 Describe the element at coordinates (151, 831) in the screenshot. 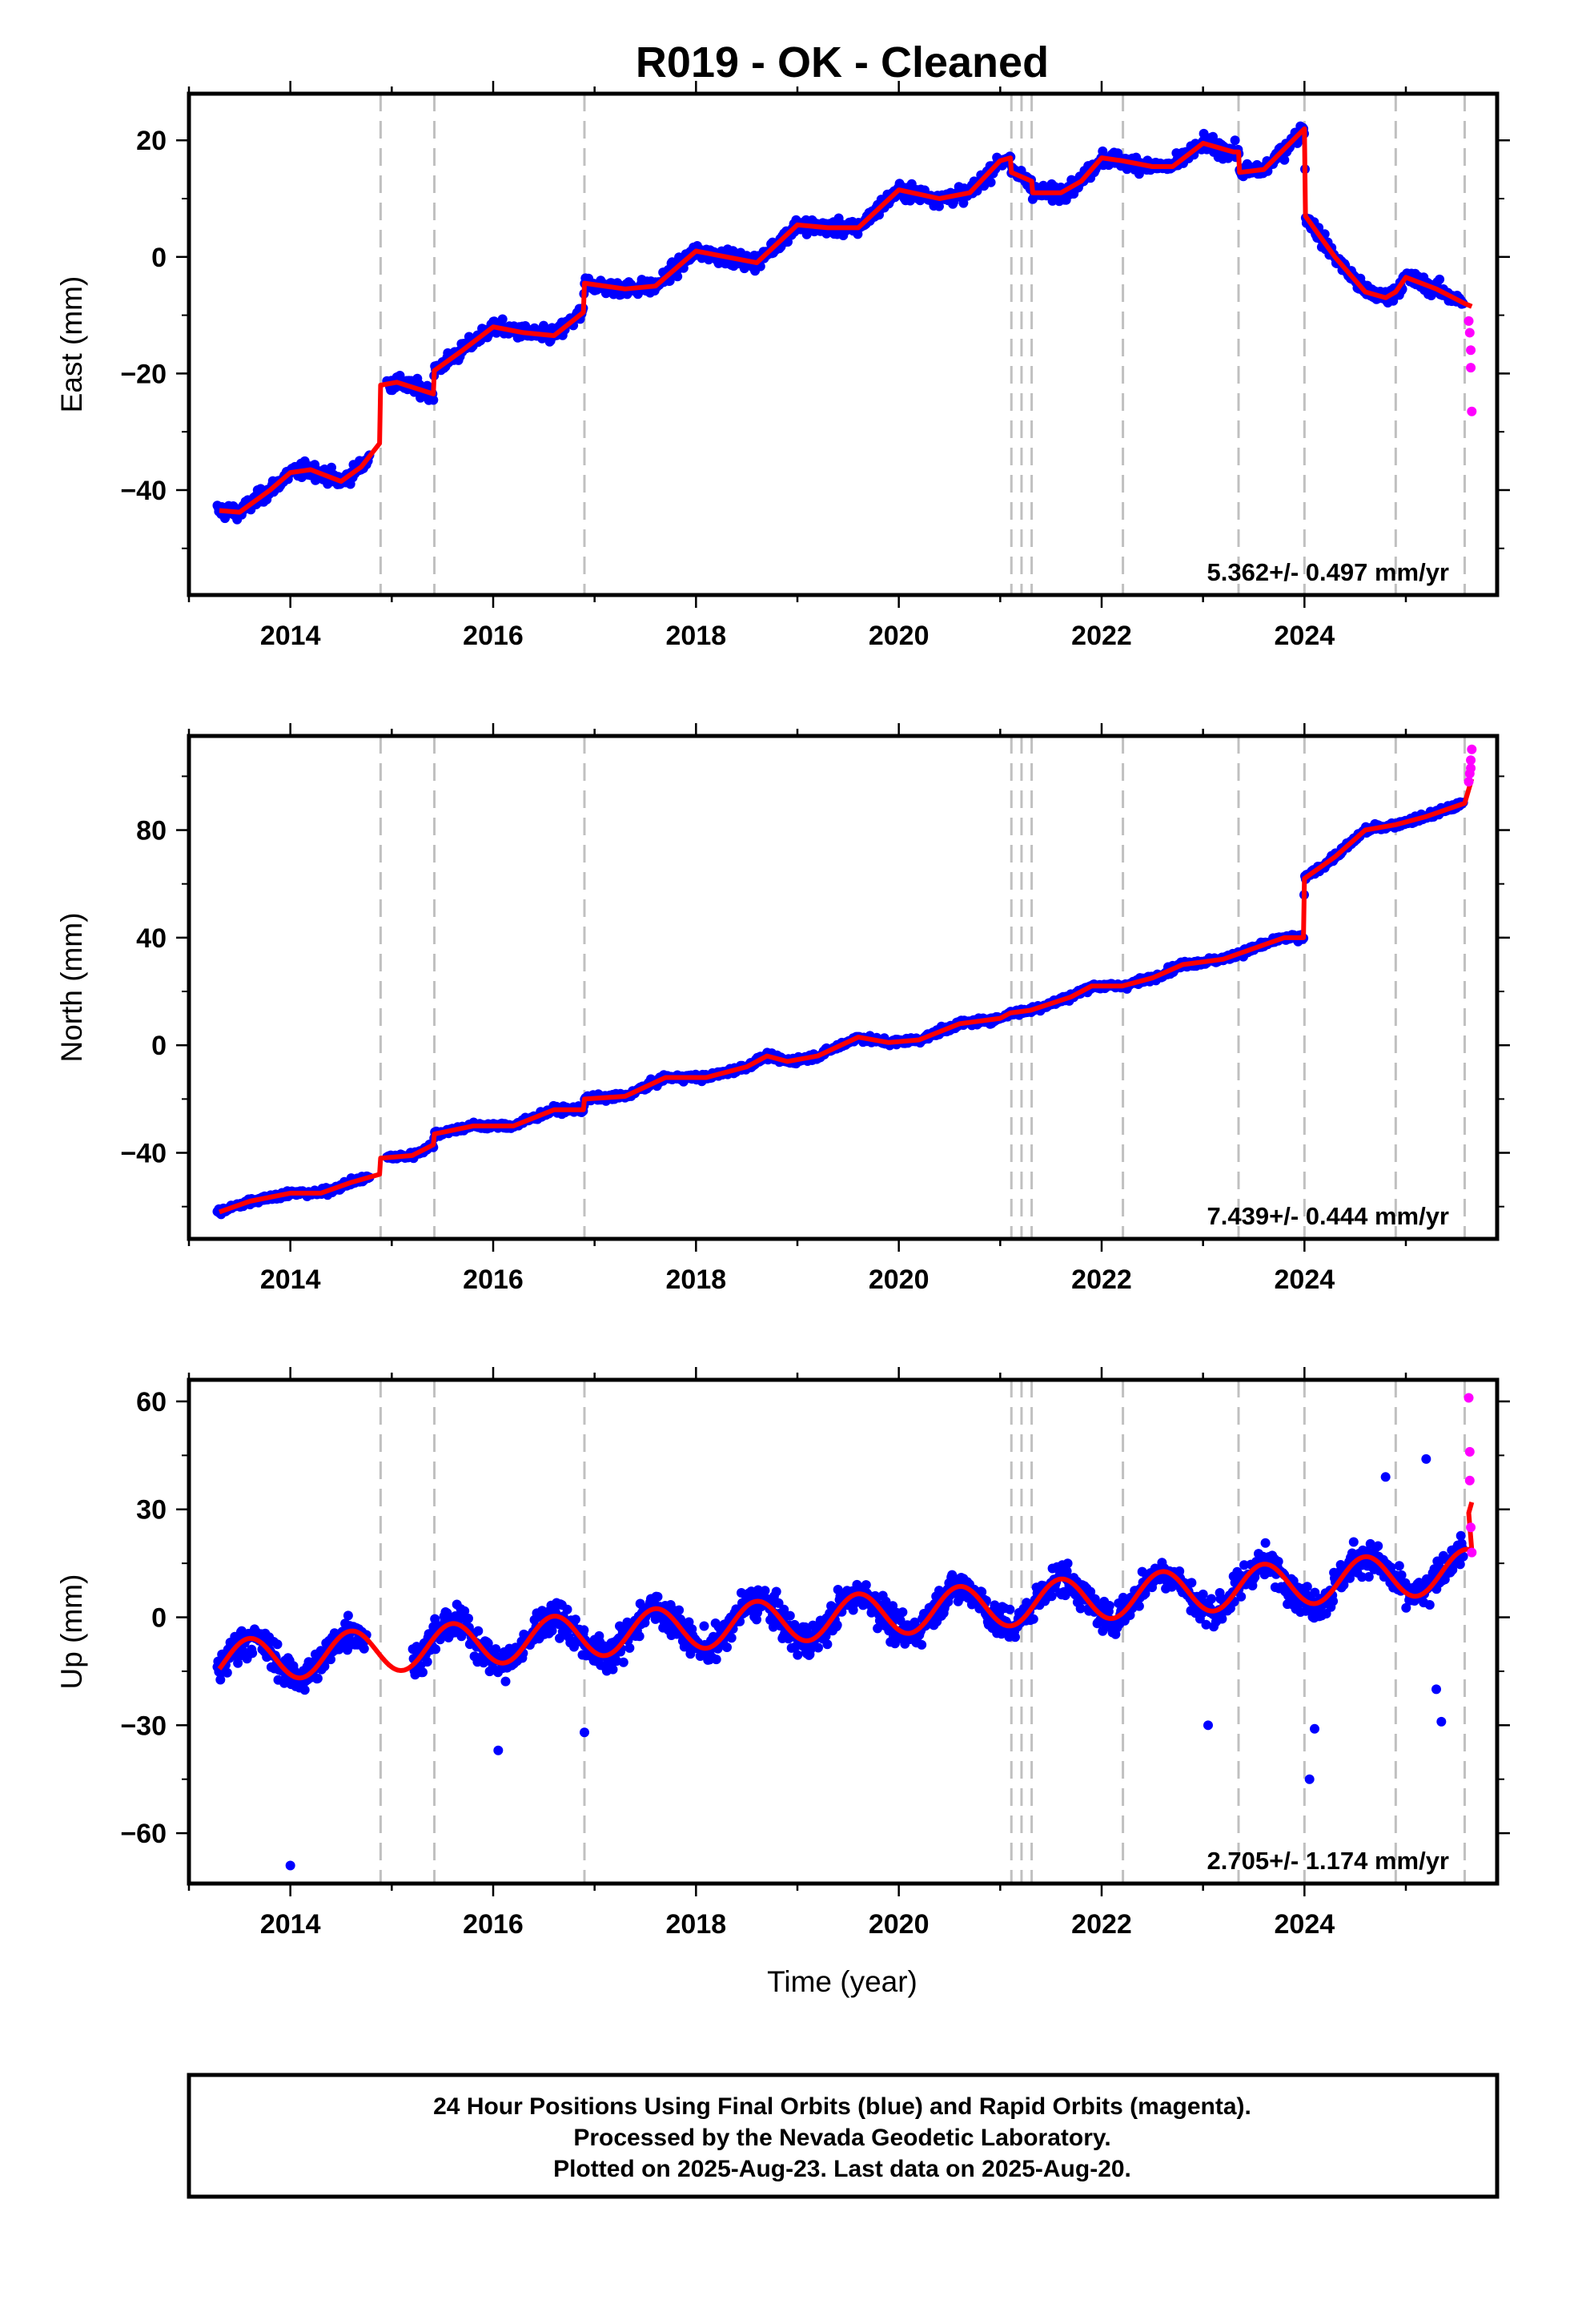

I see `y-tick-label: 80` at that location.